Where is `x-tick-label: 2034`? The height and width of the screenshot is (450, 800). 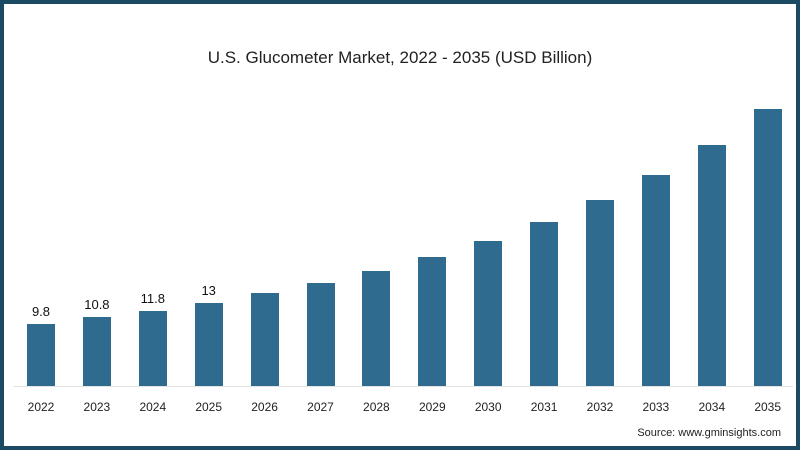
x-tick-label: 2034 is located at coordinates (712, 407).